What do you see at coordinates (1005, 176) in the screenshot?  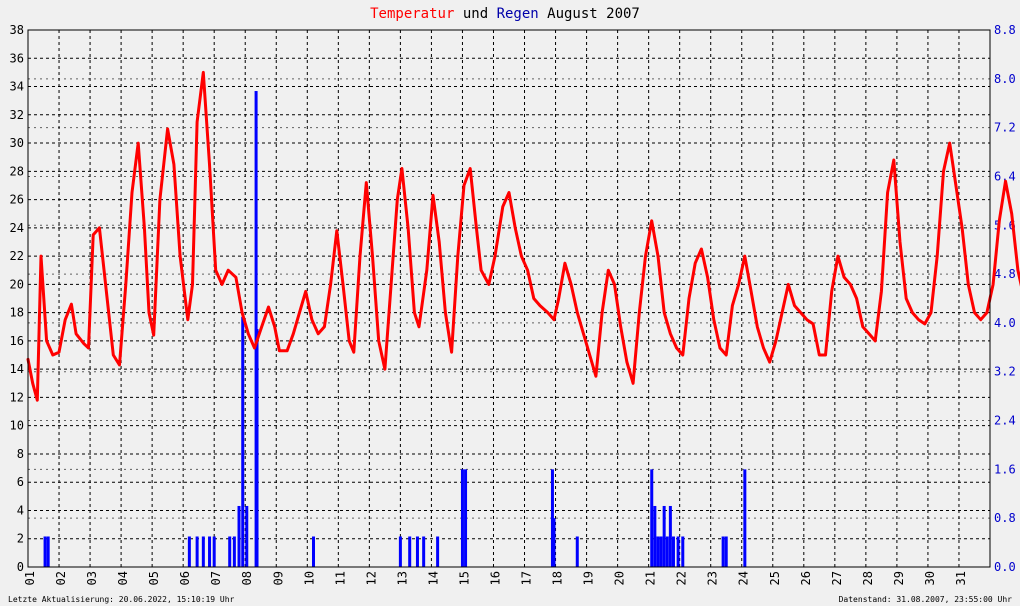 I see `y-tick-label-right: 6.4` at bounding box center [1005, 176].